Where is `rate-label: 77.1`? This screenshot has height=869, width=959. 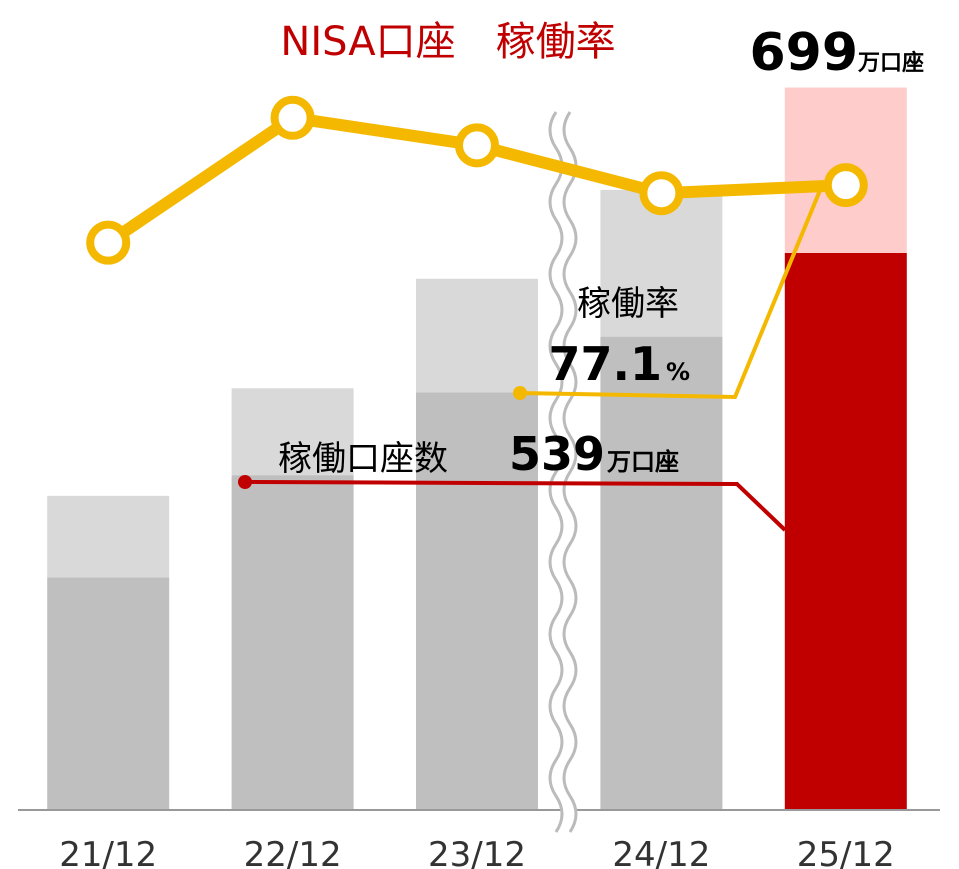
rate-label: 77.1 is located at coordinates (606, 364).